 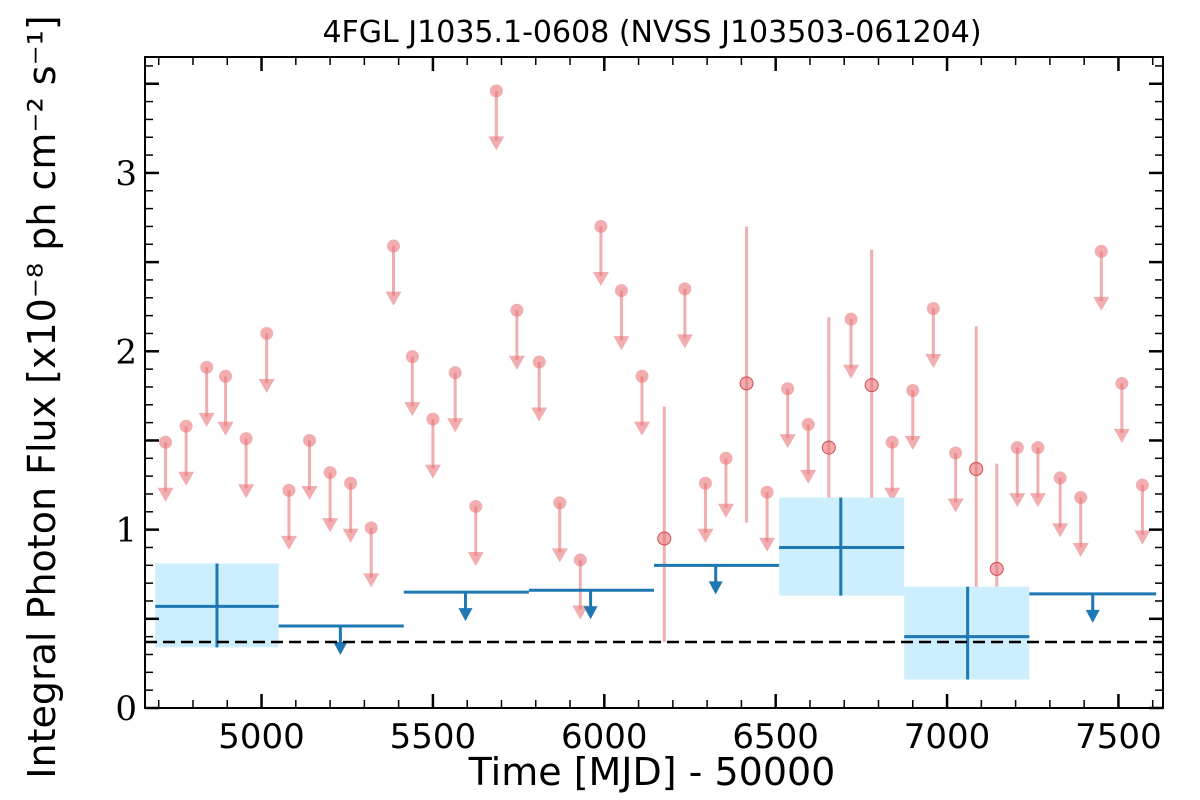 What do you see at coordinates (126, 709) in the screenshot?
I see `y-tick-label: 0` at bounding box center [126, 709].